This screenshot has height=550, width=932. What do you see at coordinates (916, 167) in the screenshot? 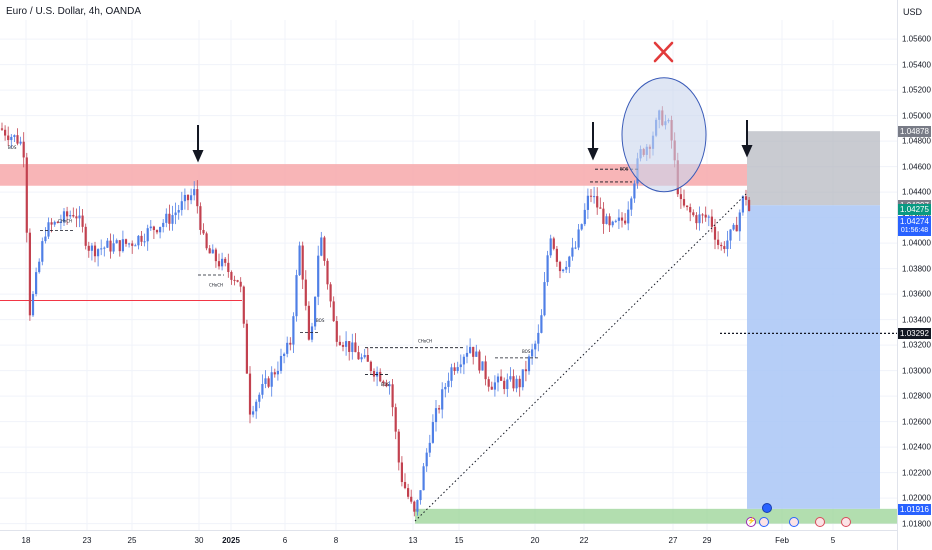
I see `price-tick-label: 1.04600` at bounding box center [916, 167].